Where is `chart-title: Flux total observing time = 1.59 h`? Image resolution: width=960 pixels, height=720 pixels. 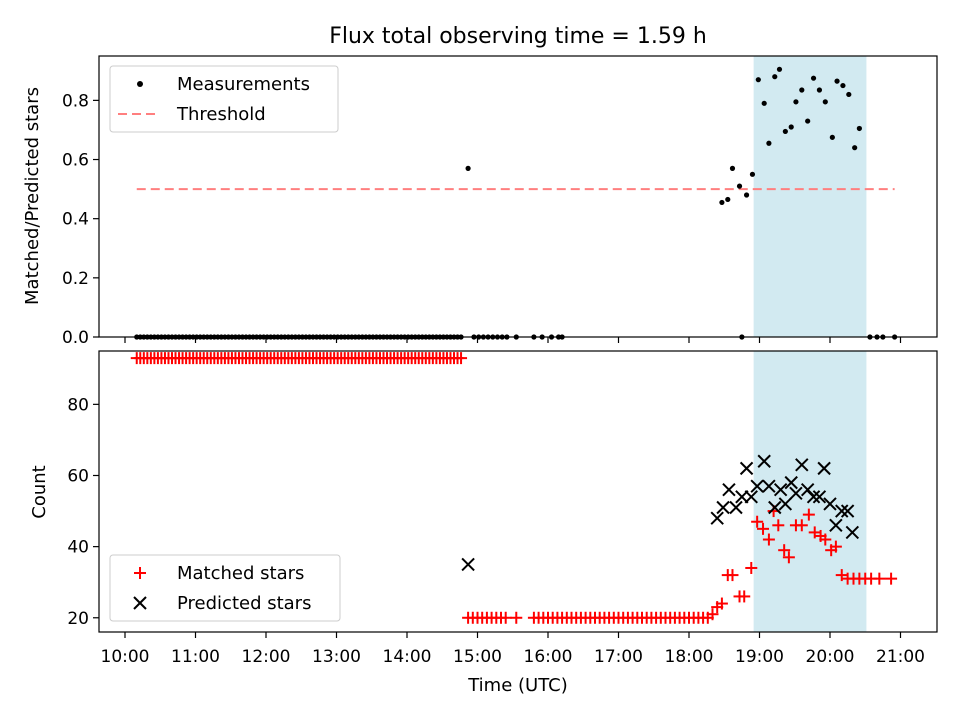
chart-title: Flux total observing time = 1.59 h is located at coordinates (518, 36).